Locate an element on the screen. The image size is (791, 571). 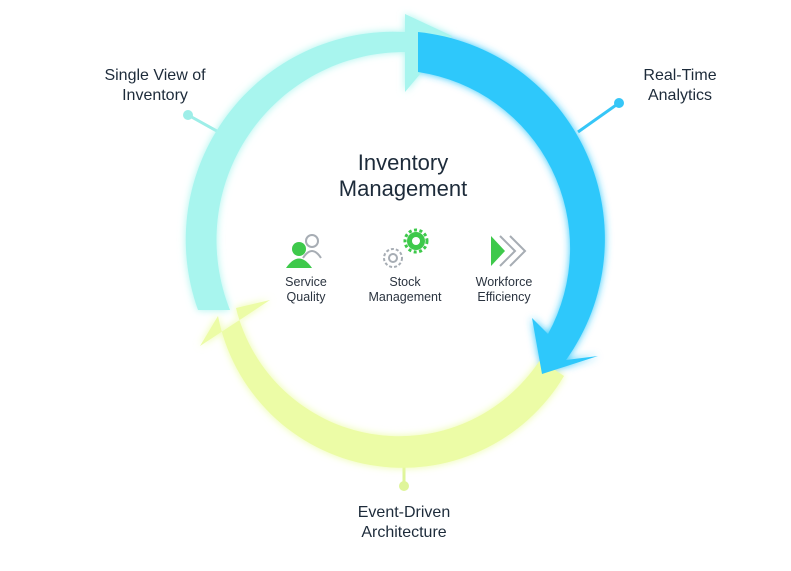
feature-workforce-efficiency-line2: Efficiency is located at coordinates (504, 297).